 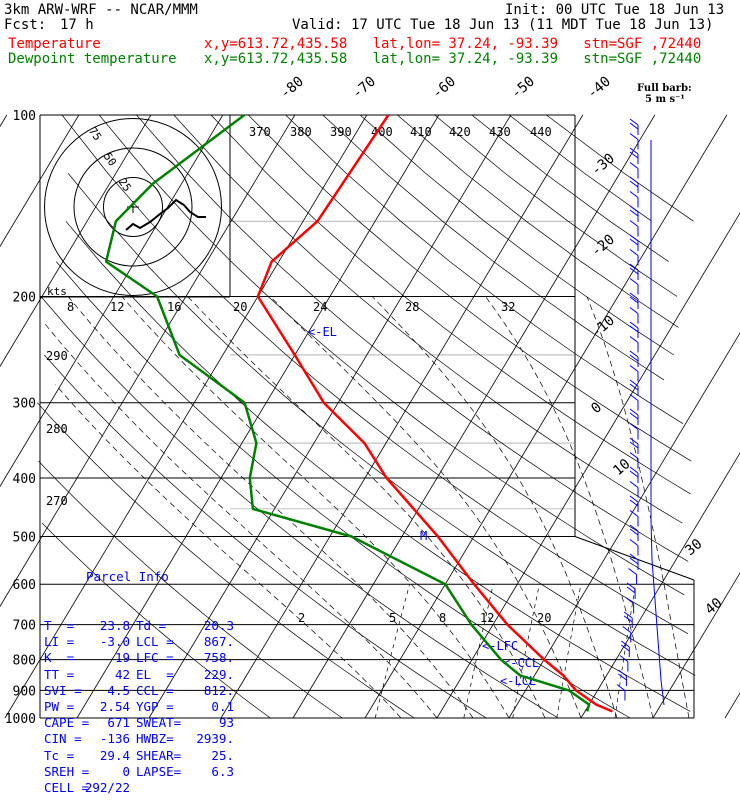 I want to click on parcel-info-cell: CELL =, so click(x=67, y=788).